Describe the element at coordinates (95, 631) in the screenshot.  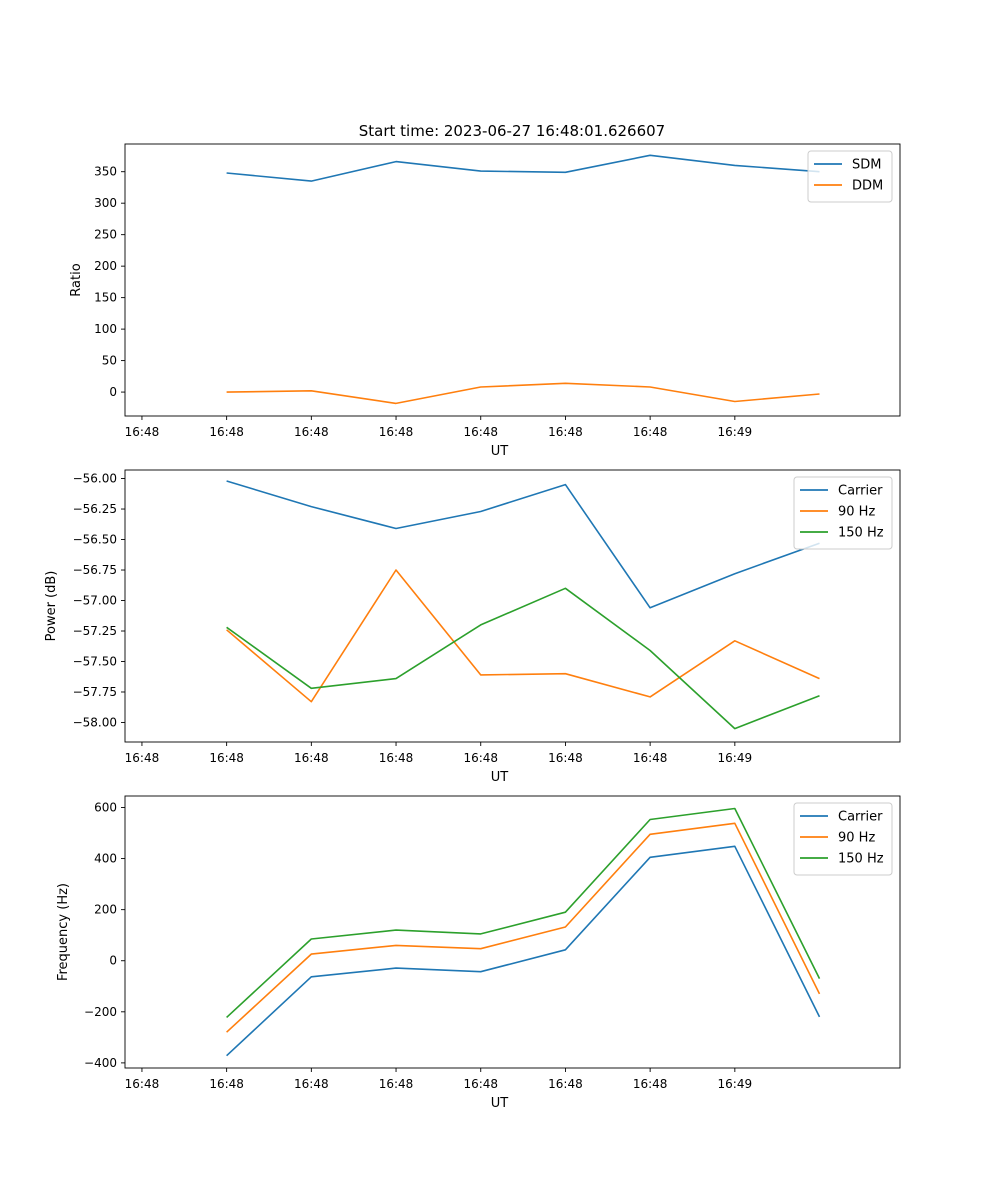
I see `y-tick-label: −57.25` at that location.